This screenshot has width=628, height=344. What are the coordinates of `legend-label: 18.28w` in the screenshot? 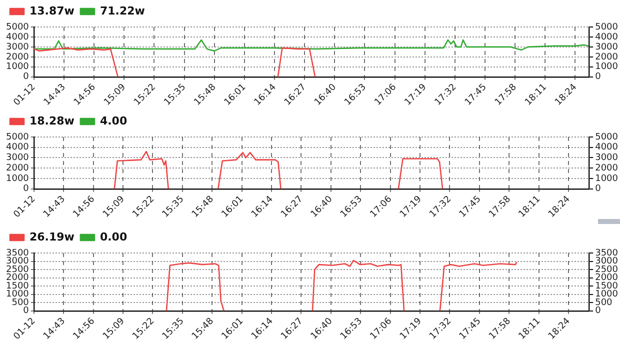 It's located at (52, 121).